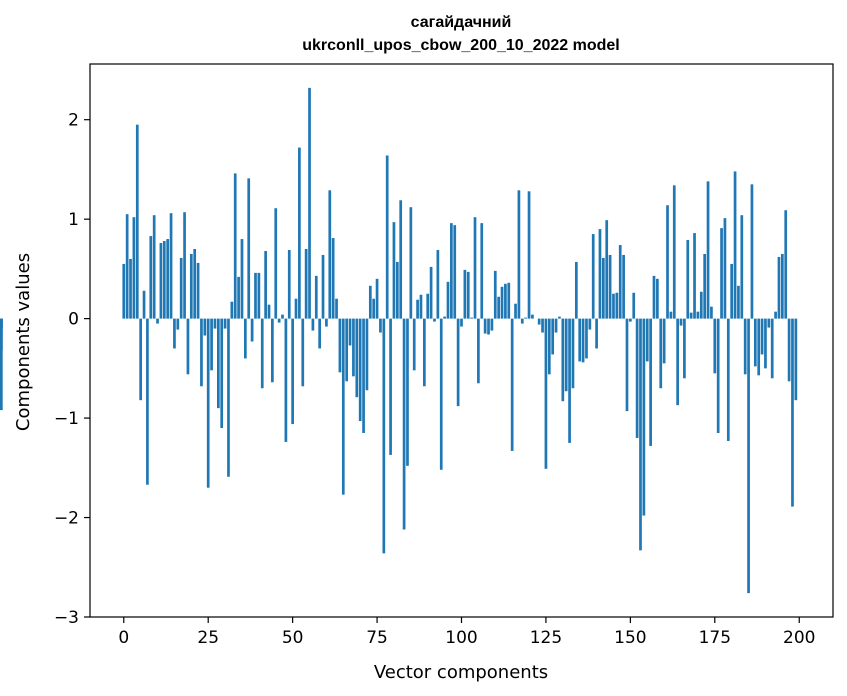  What do you see at coordinates (715, 638) in the screenshot?
I see `x-tick-label: 175` at bounding box center [715, 638].